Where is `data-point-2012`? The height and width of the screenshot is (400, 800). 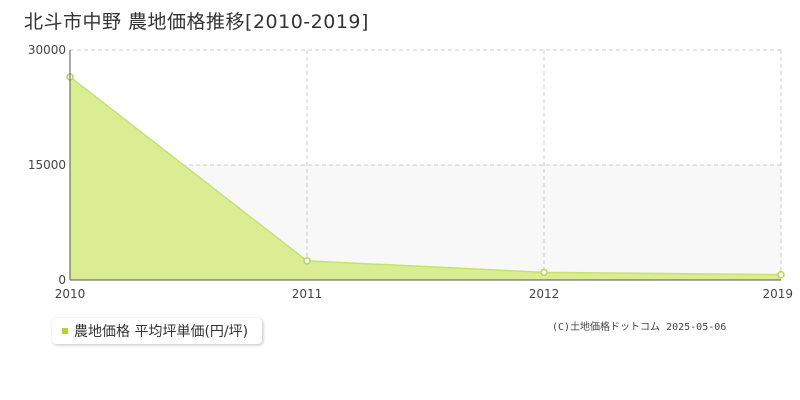 data-point-2012 is located at coordinates (544, 272).